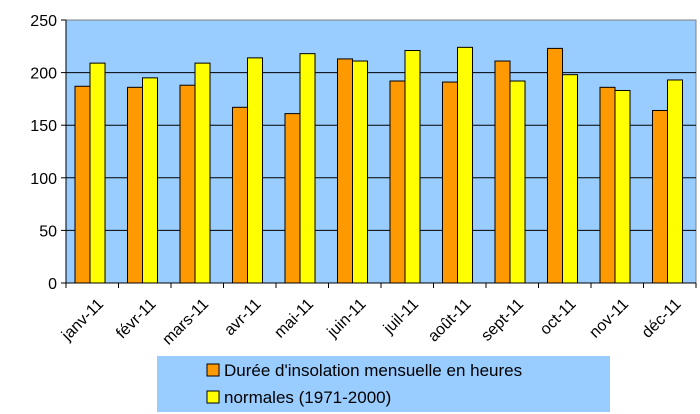 Image resolution: width=700 pixels, height=414 pixels. I want to click on y-tick-label: 100, so click(43, 179).